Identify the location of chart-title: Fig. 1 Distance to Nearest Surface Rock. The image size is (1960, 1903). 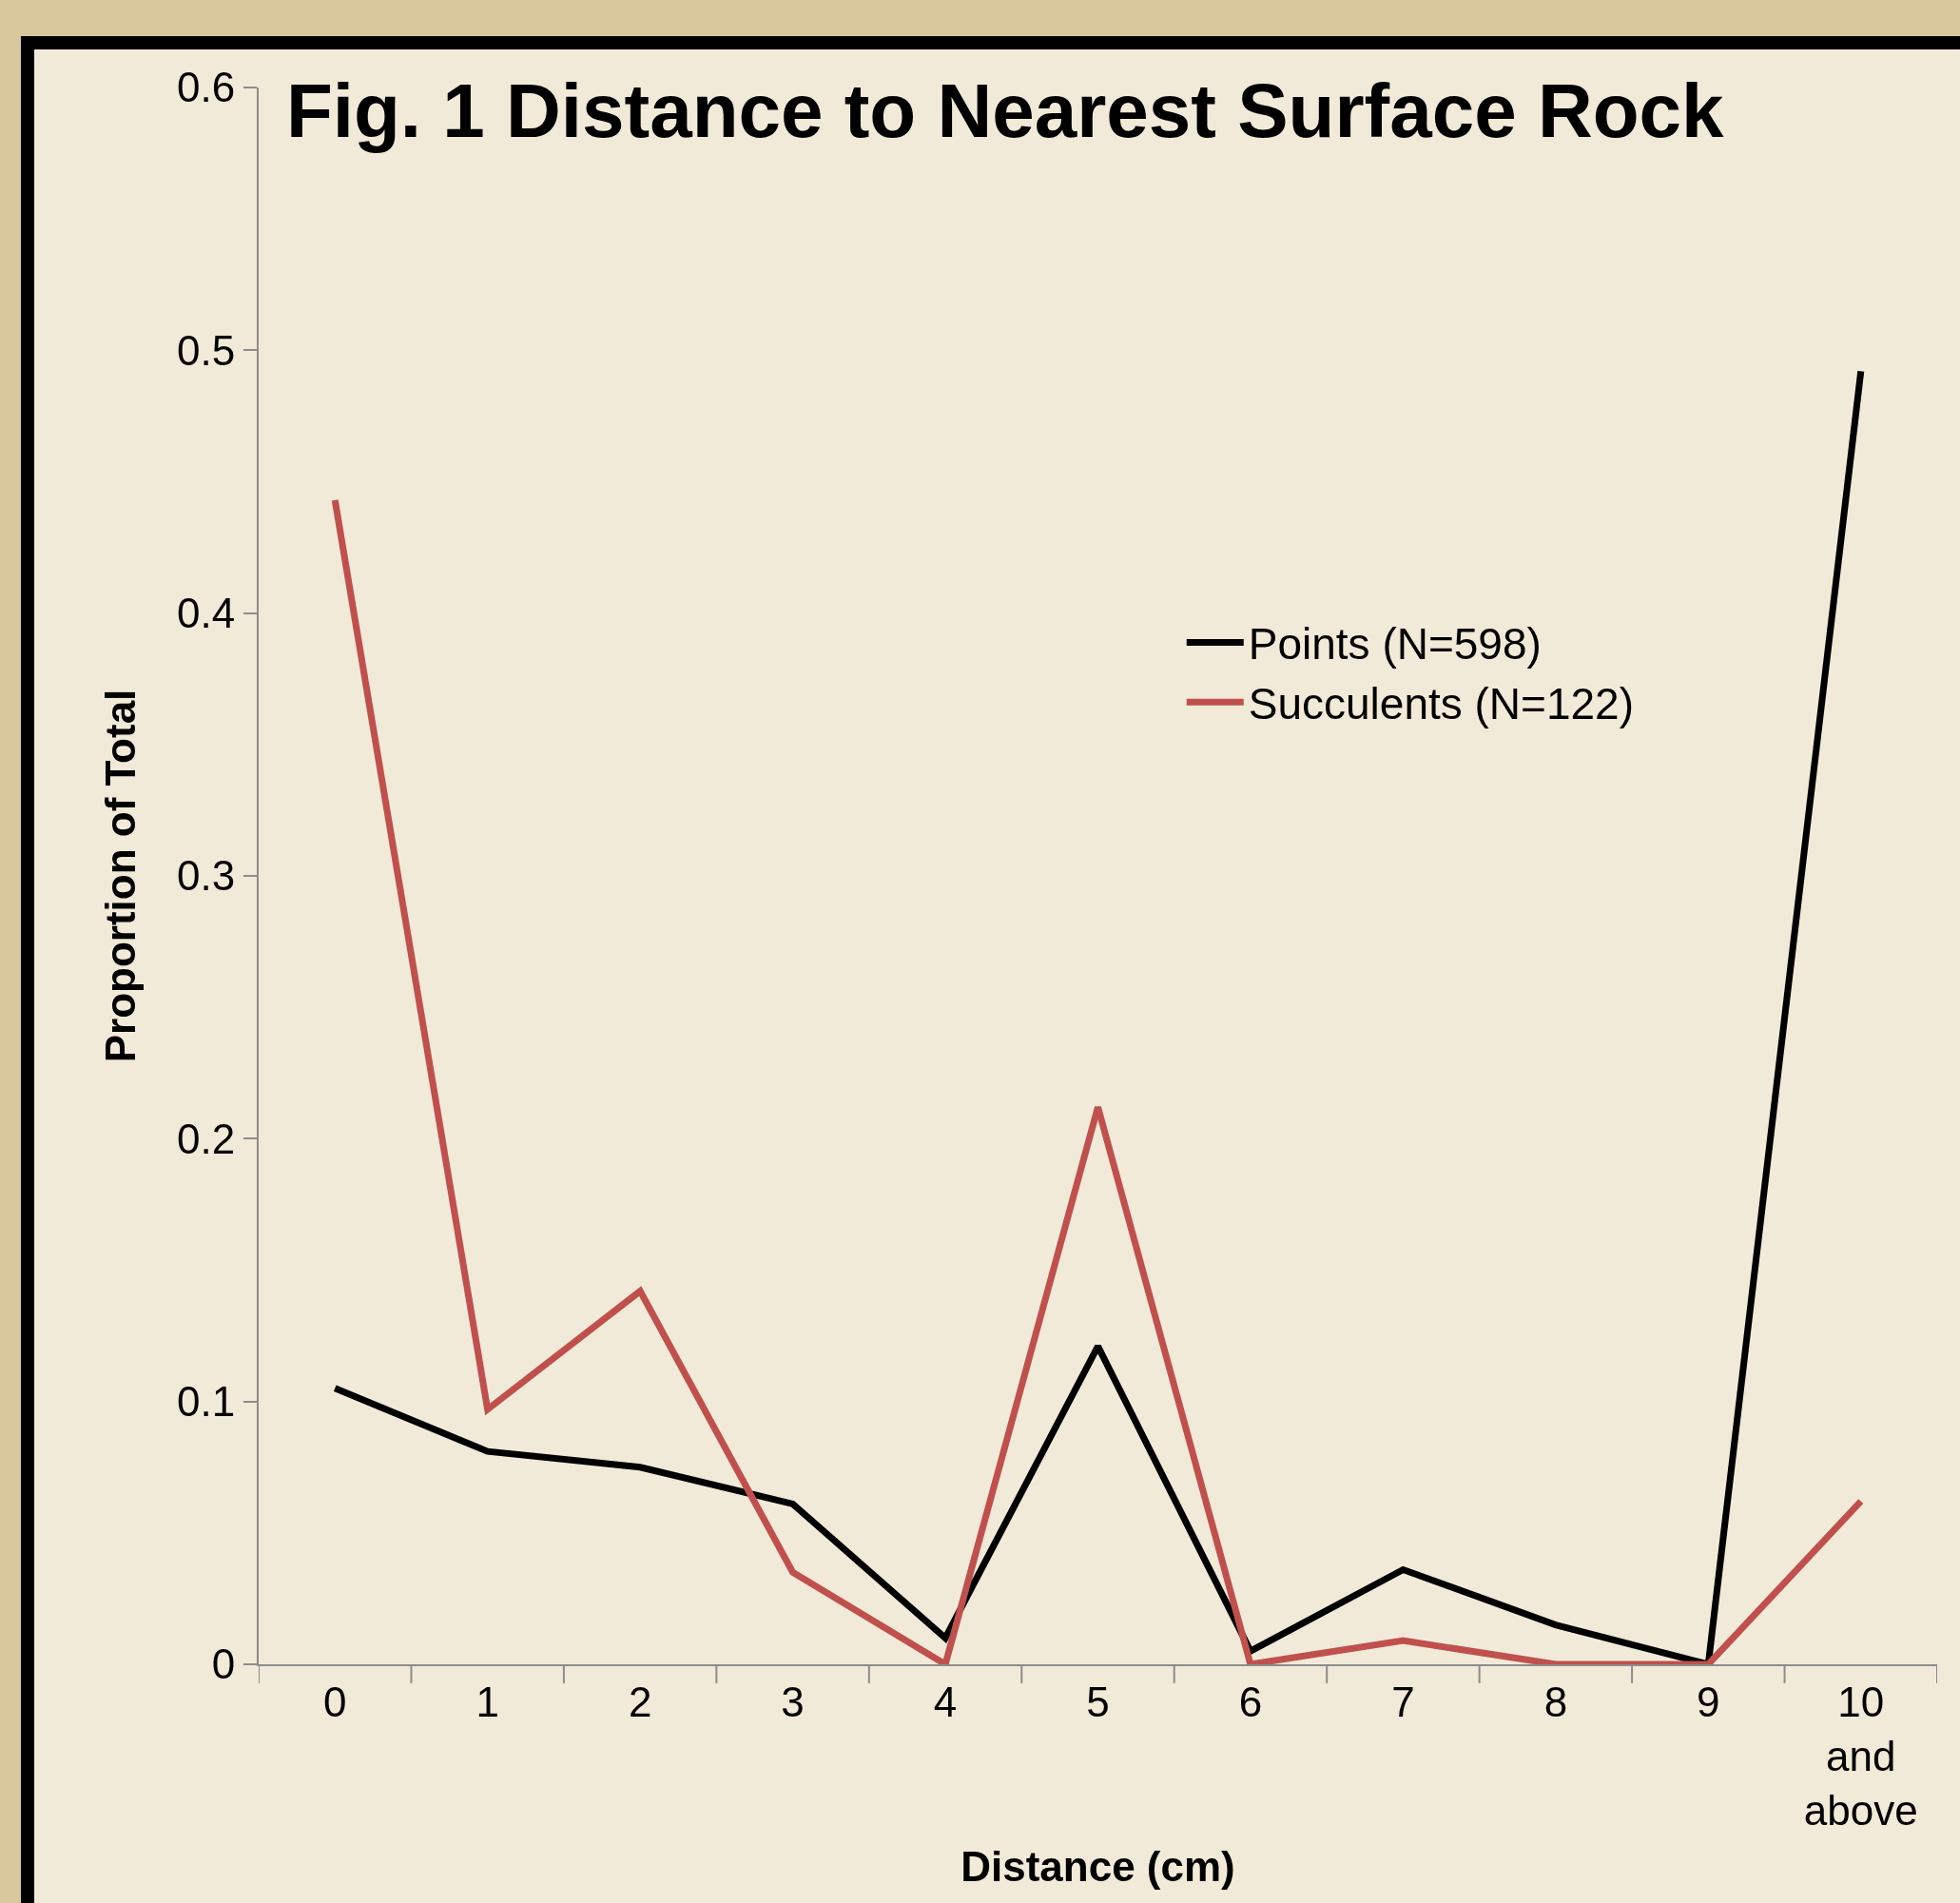
(1005, 111).